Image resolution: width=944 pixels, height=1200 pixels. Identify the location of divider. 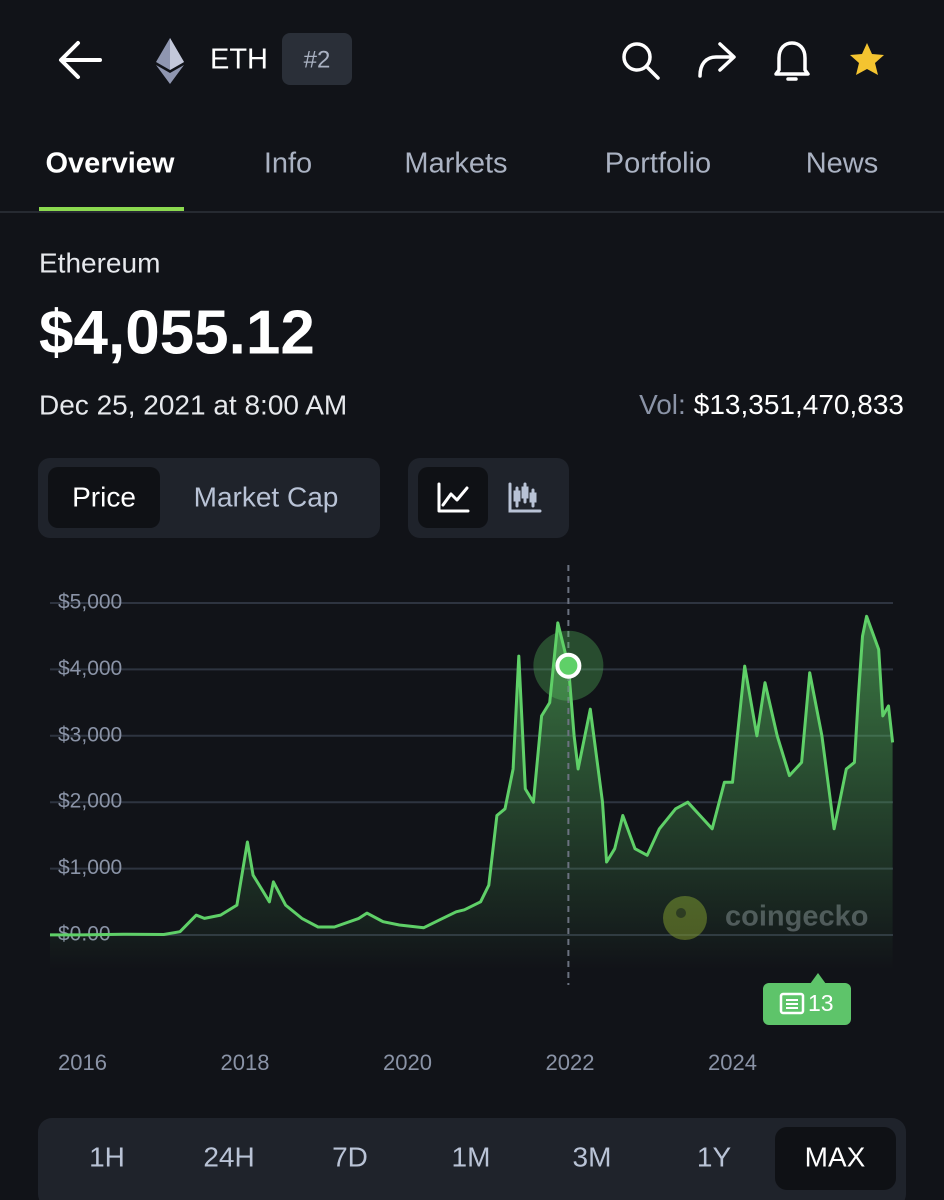
(472, 212).